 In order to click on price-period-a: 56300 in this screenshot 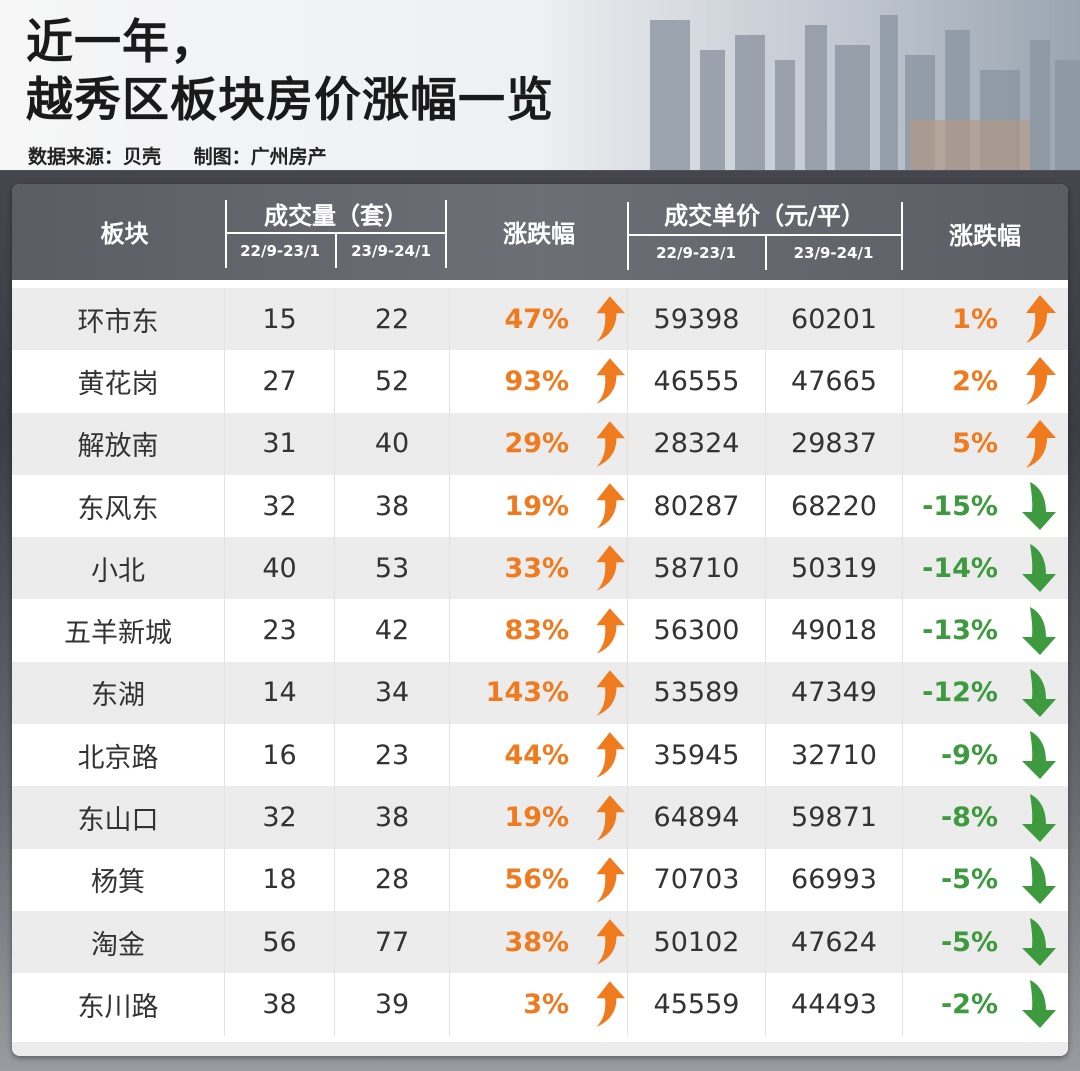, I will do `click(697, 630)`.